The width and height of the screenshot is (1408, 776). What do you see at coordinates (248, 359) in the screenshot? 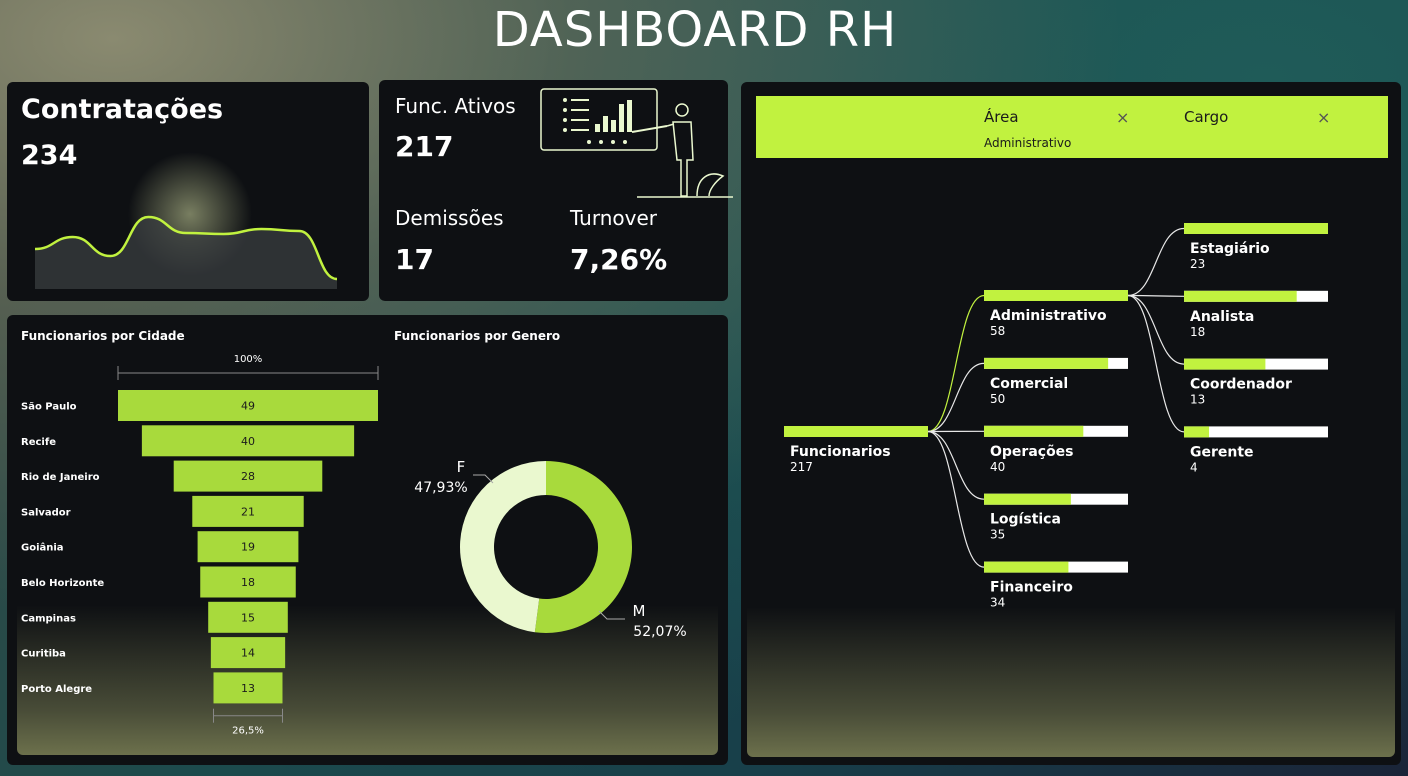
I see `funnel-top-label: 100%` at bounding box center [248, 359].